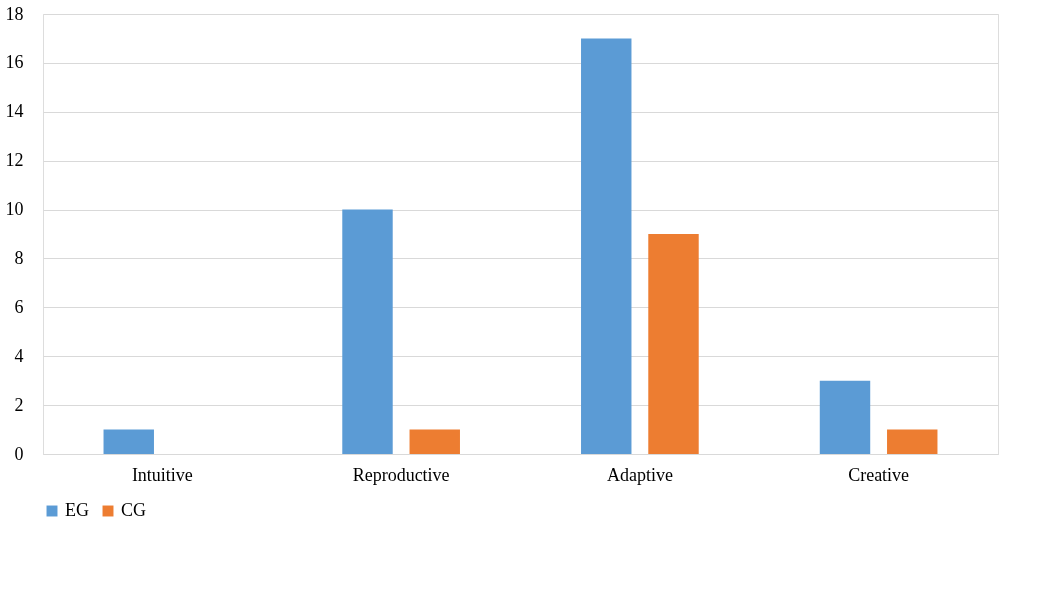  Describe the element at coordinates (19, 453) in the screenshot. I see `y-tick-label: 0` at that location.